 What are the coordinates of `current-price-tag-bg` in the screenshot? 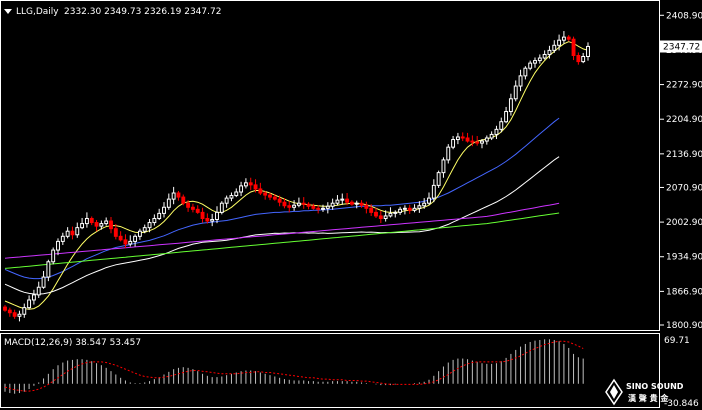 It's located at (681, 46).